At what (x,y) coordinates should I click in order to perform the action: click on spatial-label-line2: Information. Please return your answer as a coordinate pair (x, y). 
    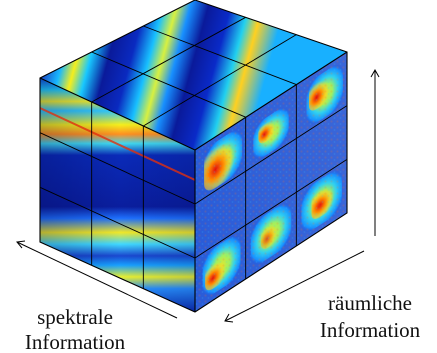
    Looking at the image, I should click on (370, 330).